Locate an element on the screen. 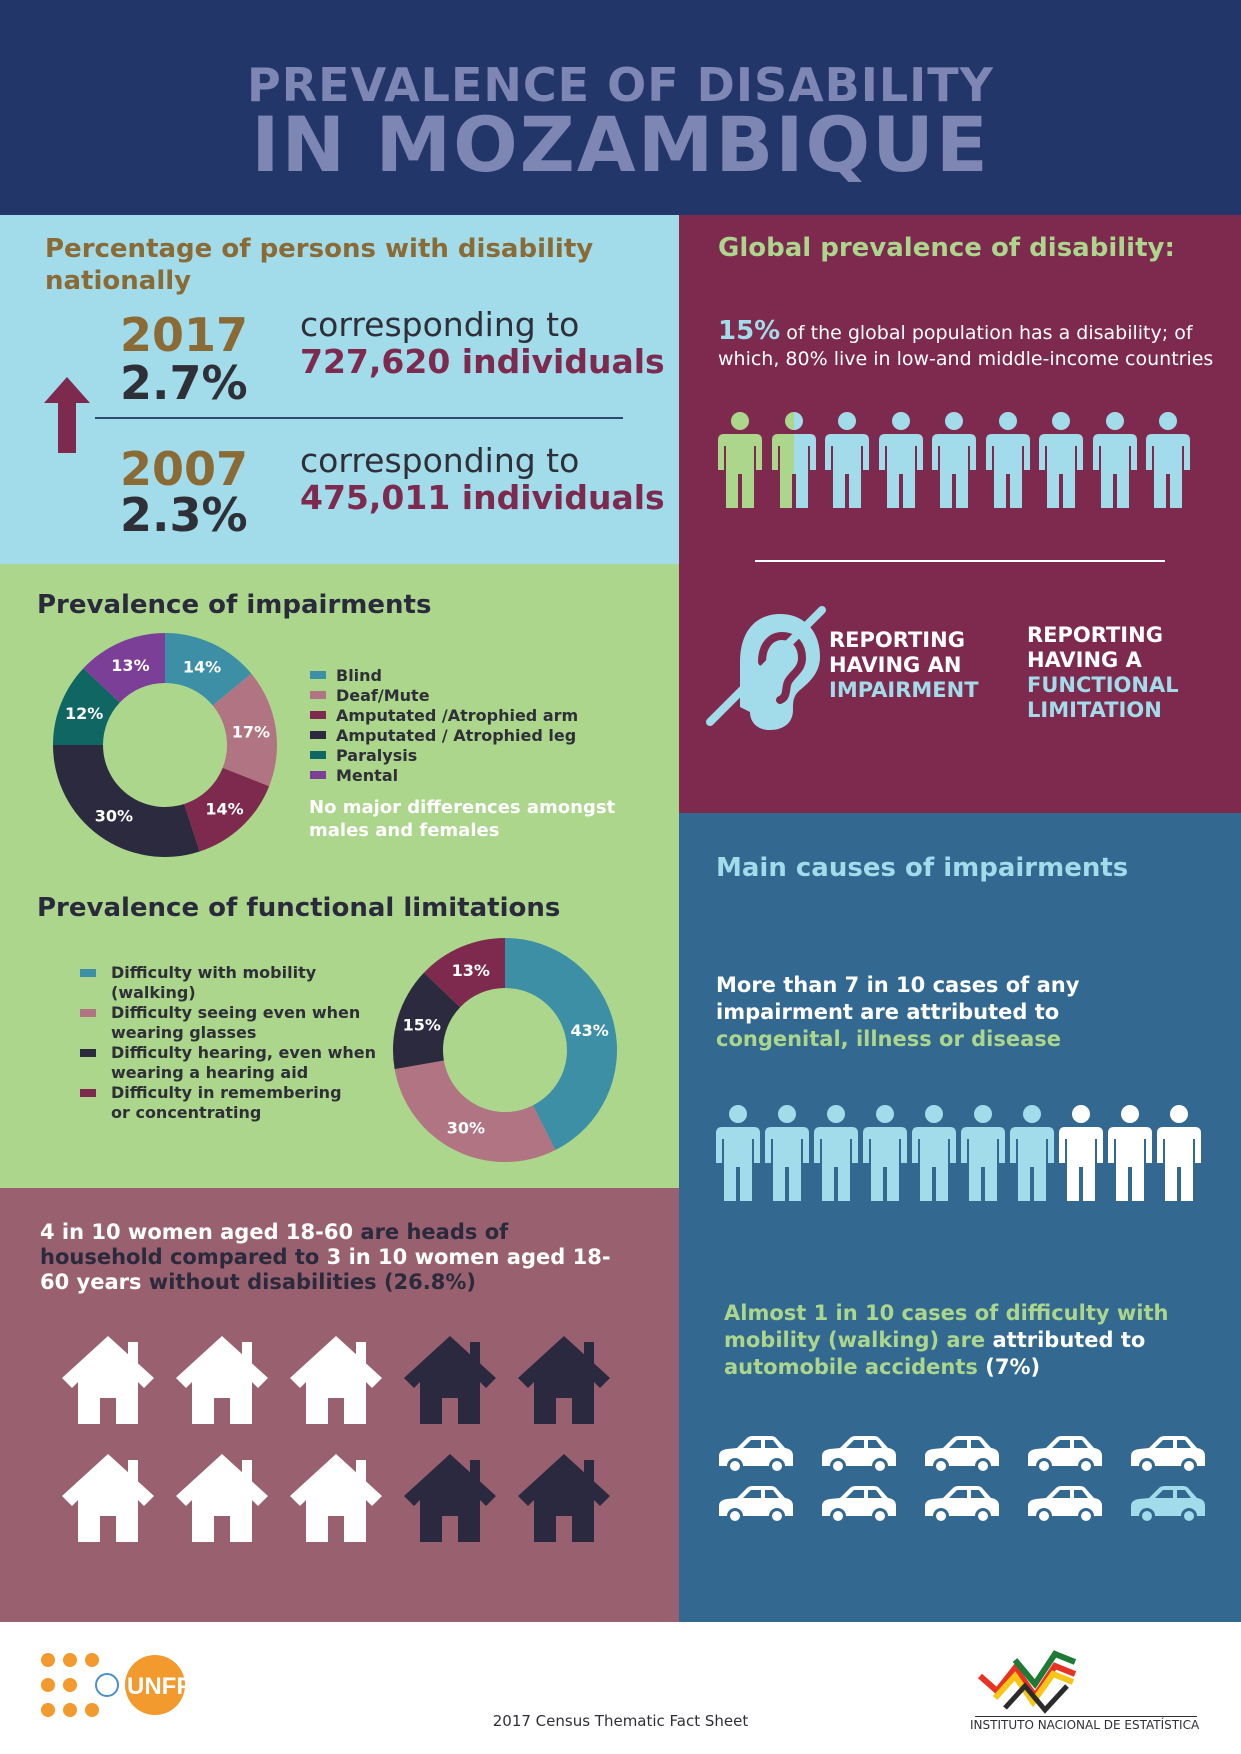  causes-people-row is located at coordinates (961, 1153).